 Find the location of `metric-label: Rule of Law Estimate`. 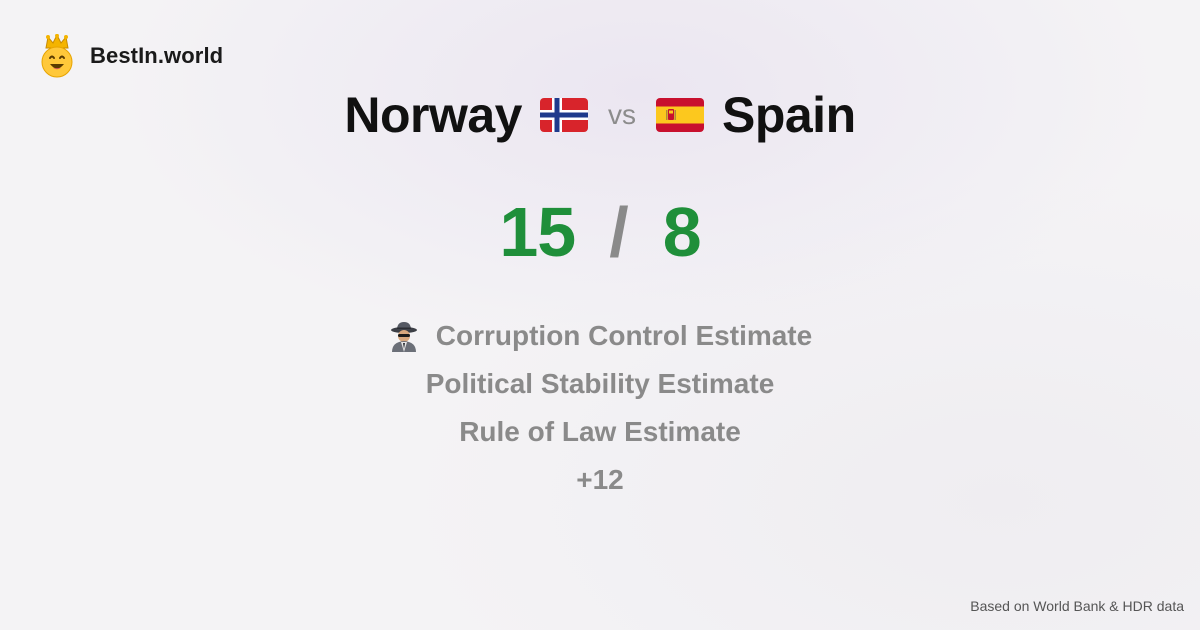

metric-label: Rule of Law Estimate is located at coordinates (600, 431).